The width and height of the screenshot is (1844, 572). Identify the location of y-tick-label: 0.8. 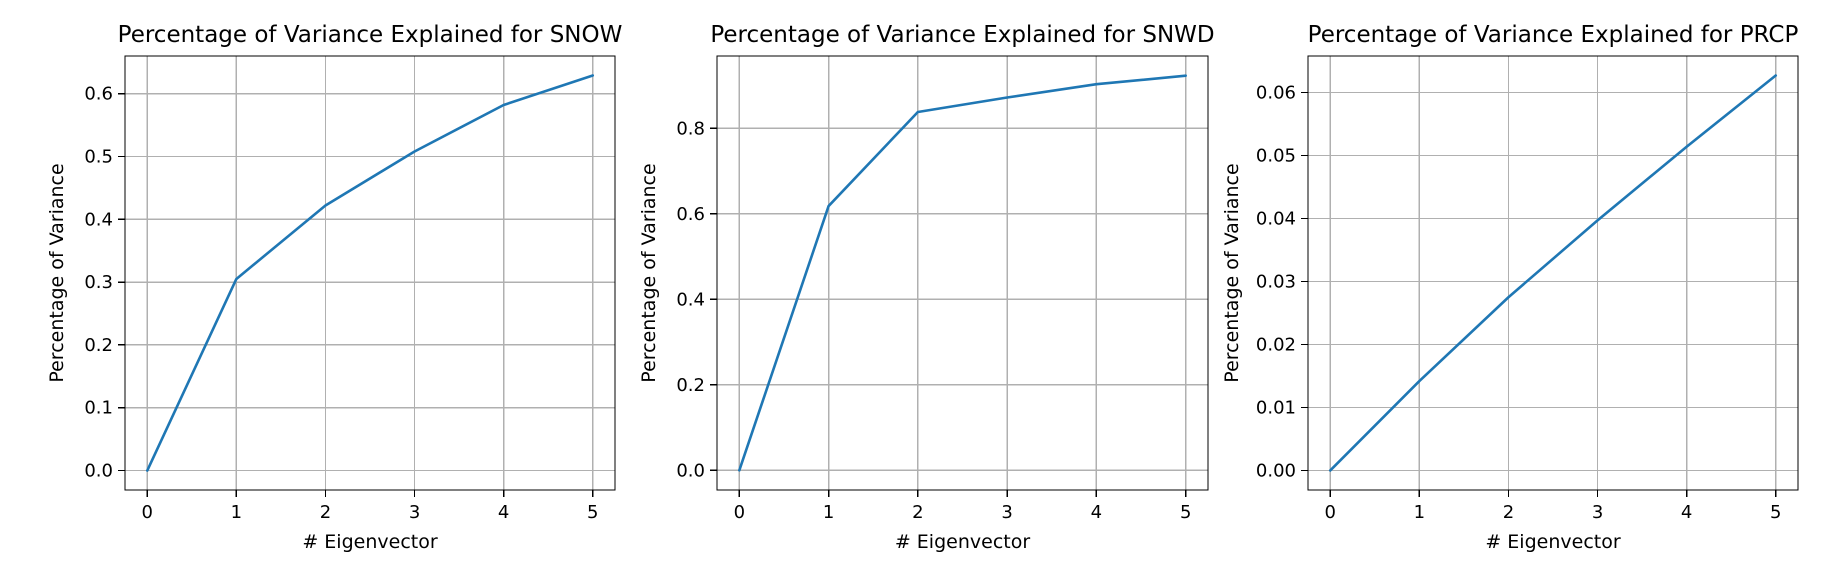
(690, 128).